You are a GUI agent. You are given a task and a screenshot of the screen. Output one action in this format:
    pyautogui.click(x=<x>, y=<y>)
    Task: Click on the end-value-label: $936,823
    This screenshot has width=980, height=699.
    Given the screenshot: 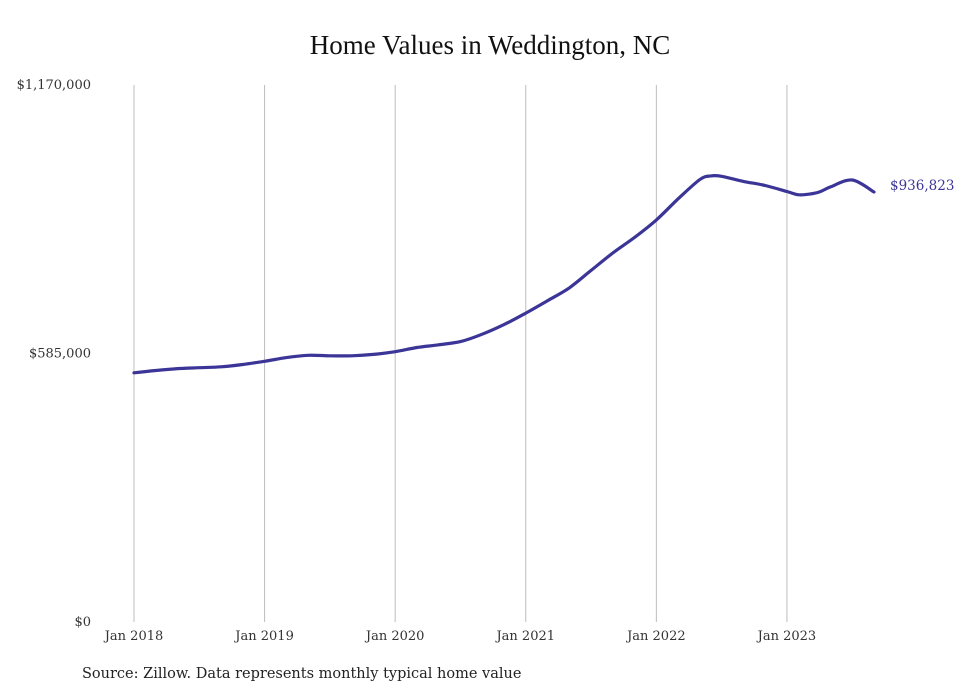 What is the action you would take?
    pyautogui.click(x=922, y=186)
    